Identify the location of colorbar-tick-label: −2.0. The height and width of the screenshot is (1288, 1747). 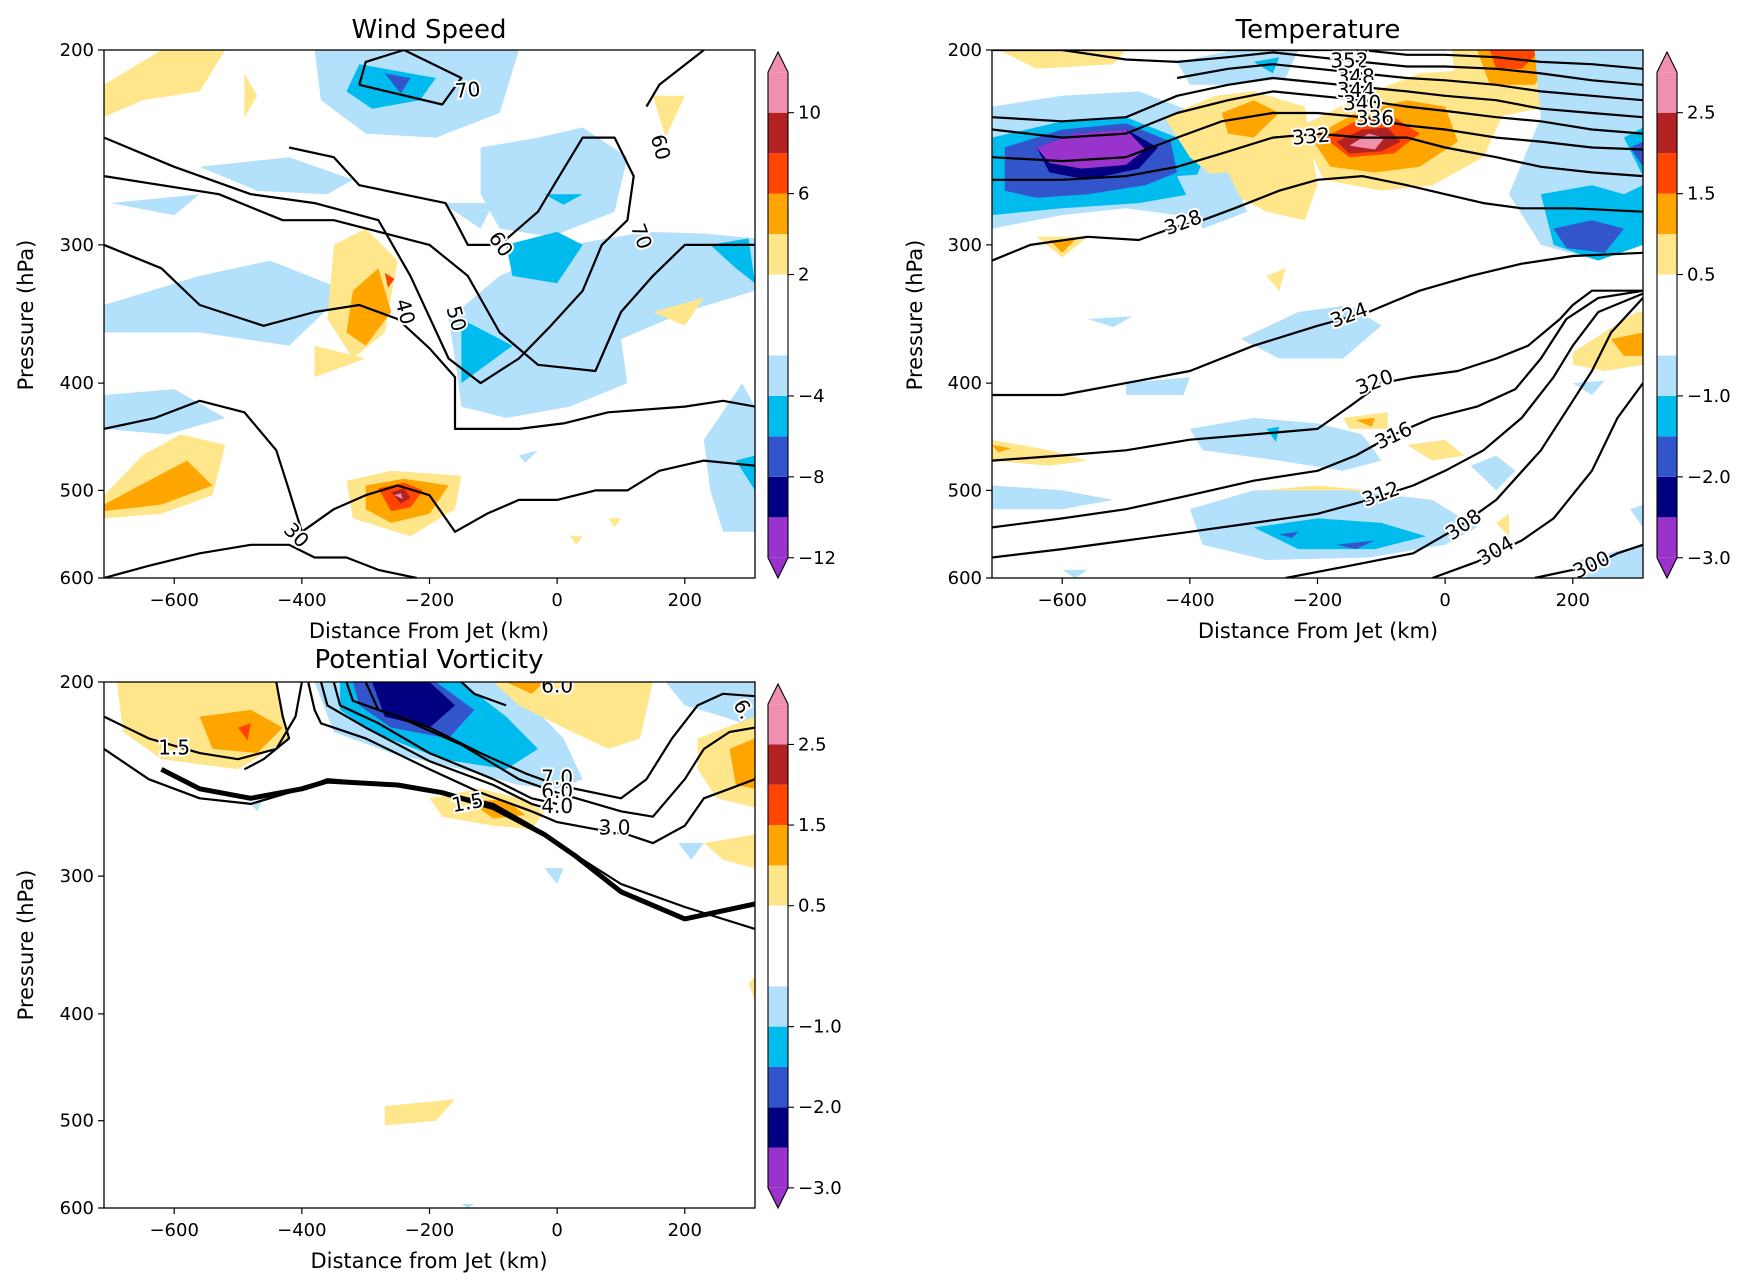
(820, 1107).